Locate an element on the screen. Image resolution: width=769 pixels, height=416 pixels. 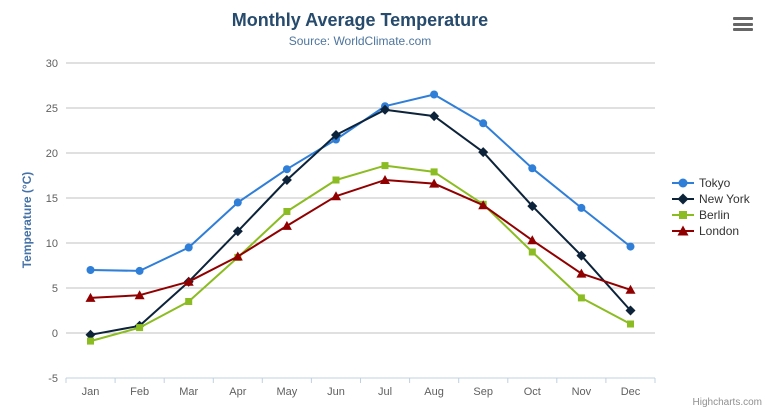
x-tick-label: Mar is located at coordinates (188, 392).